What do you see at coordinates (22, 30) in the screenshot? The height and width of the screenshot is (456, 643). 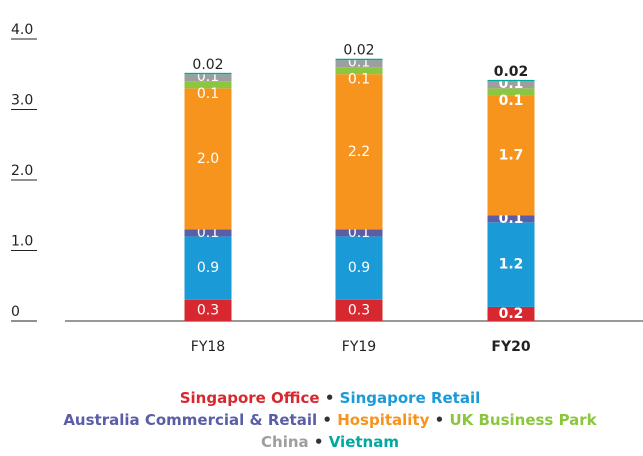 I see `y-tick-label: 4.0` at bounding box center [22, 30].